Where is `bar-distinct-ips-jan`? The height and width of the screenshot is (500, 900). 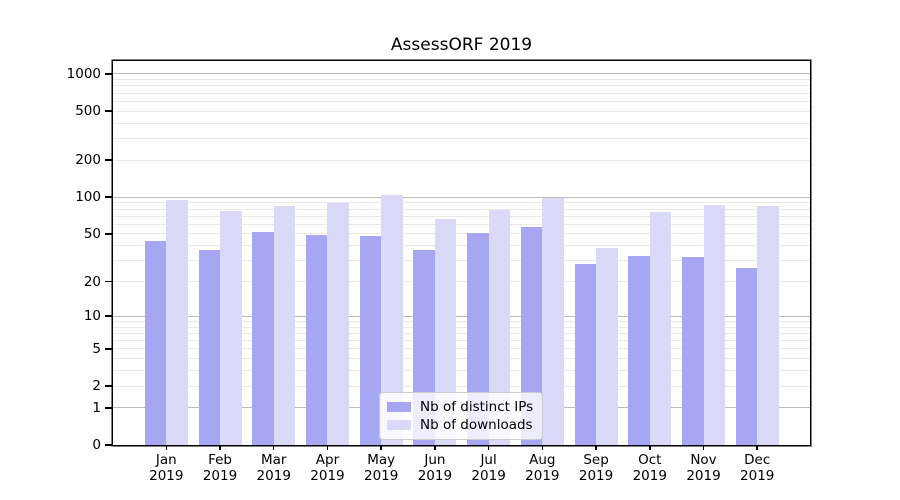
bar-distinct-ips-jan is located at coordinates (155, 342).